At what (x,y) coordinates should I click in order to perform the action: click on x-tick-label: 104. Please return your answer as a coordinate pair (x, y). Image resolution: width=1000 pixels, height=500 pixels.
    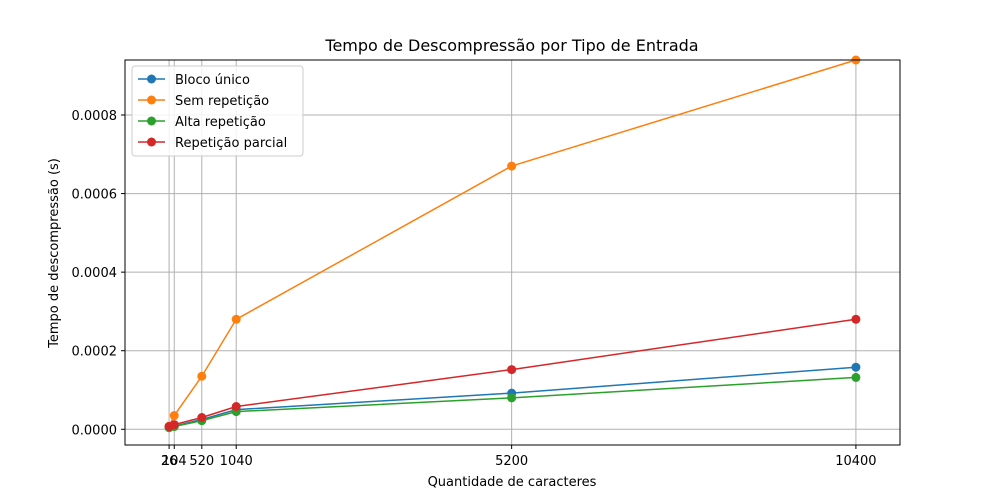
    Looking at the image, I should click on (174, 461).